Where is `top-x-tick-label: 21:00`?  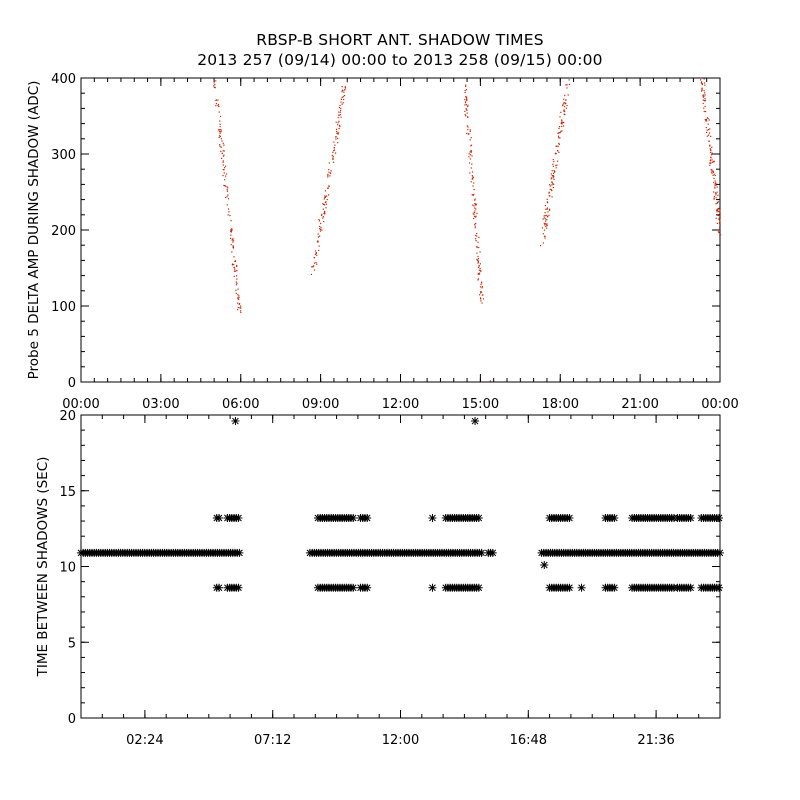
top-x-tick-label: 21:00 is located at coordinates (639, 404).